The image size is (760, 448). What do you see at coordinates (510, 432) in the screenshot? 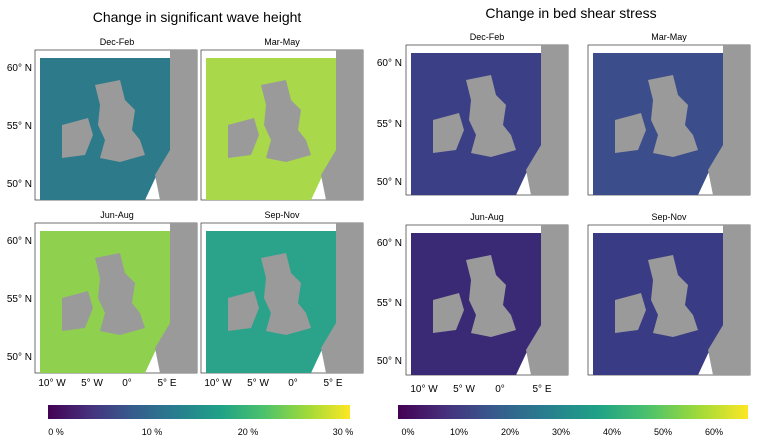
I see `colorbar-tick: 20%` at bounding box center [510, 432].